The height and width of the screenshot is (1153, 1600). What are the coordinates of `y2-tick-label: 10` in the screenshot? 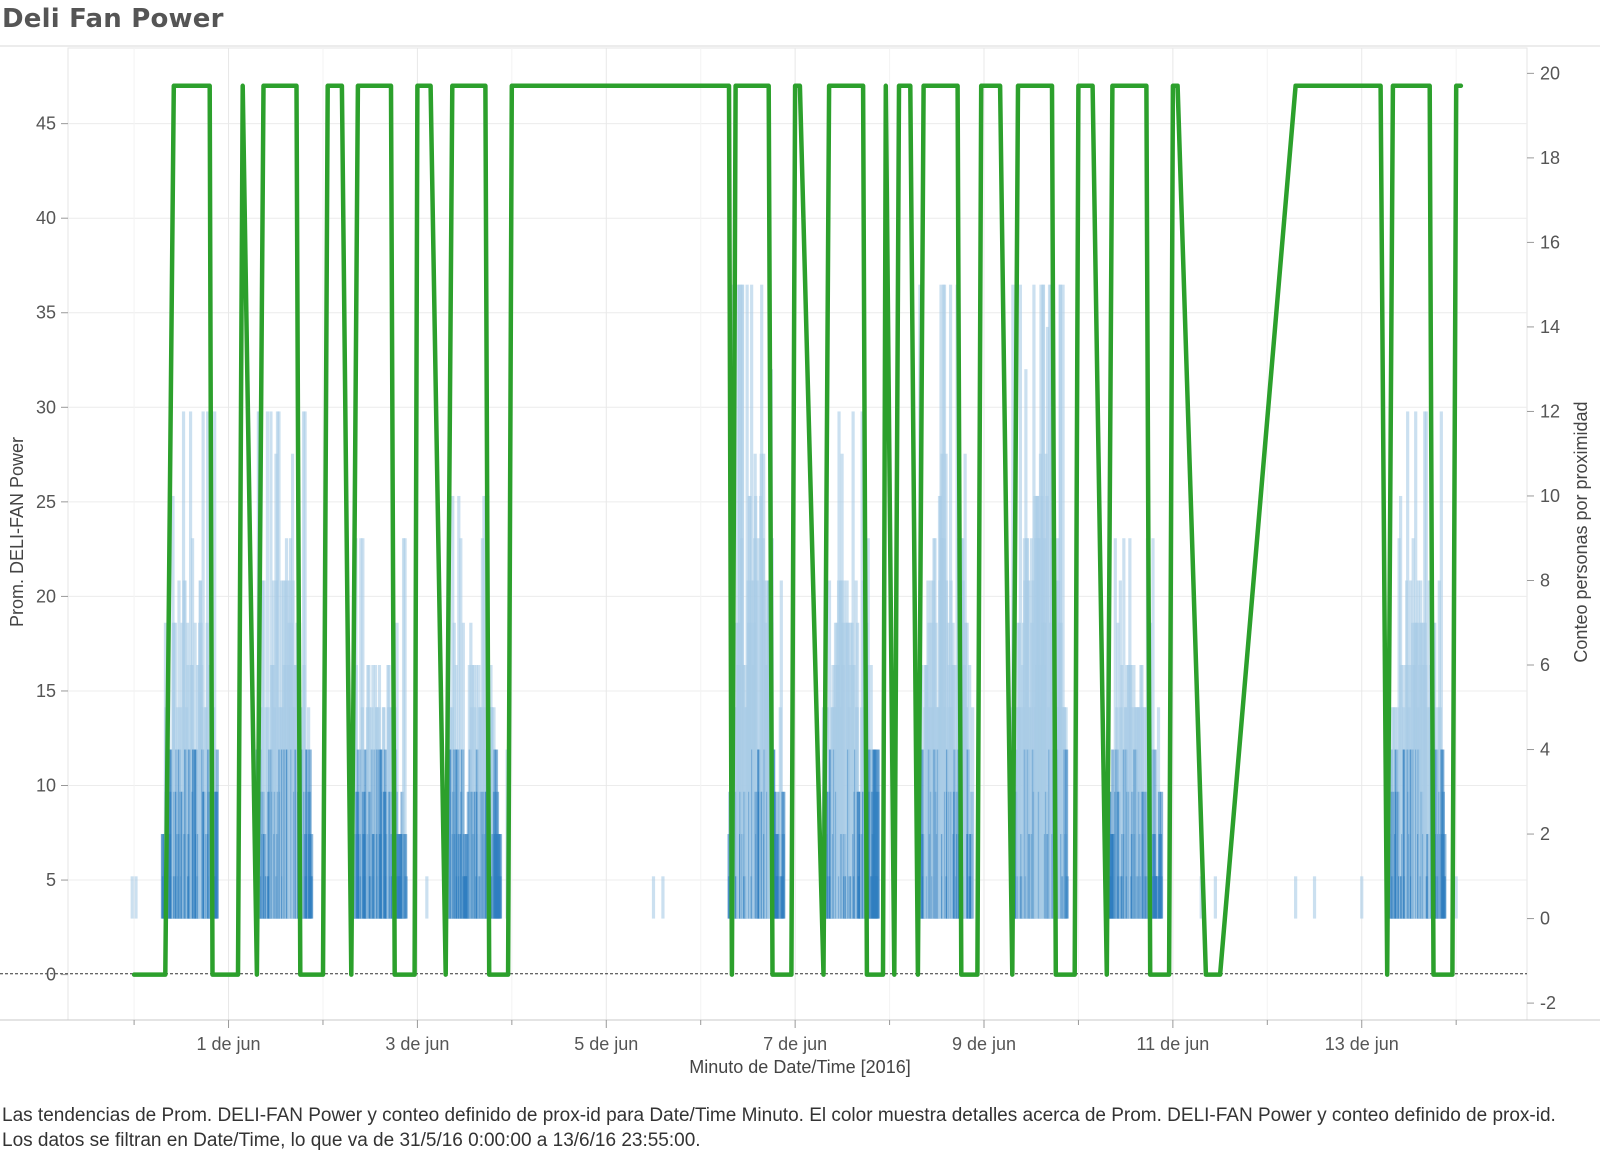 It's located at (1550, 496).